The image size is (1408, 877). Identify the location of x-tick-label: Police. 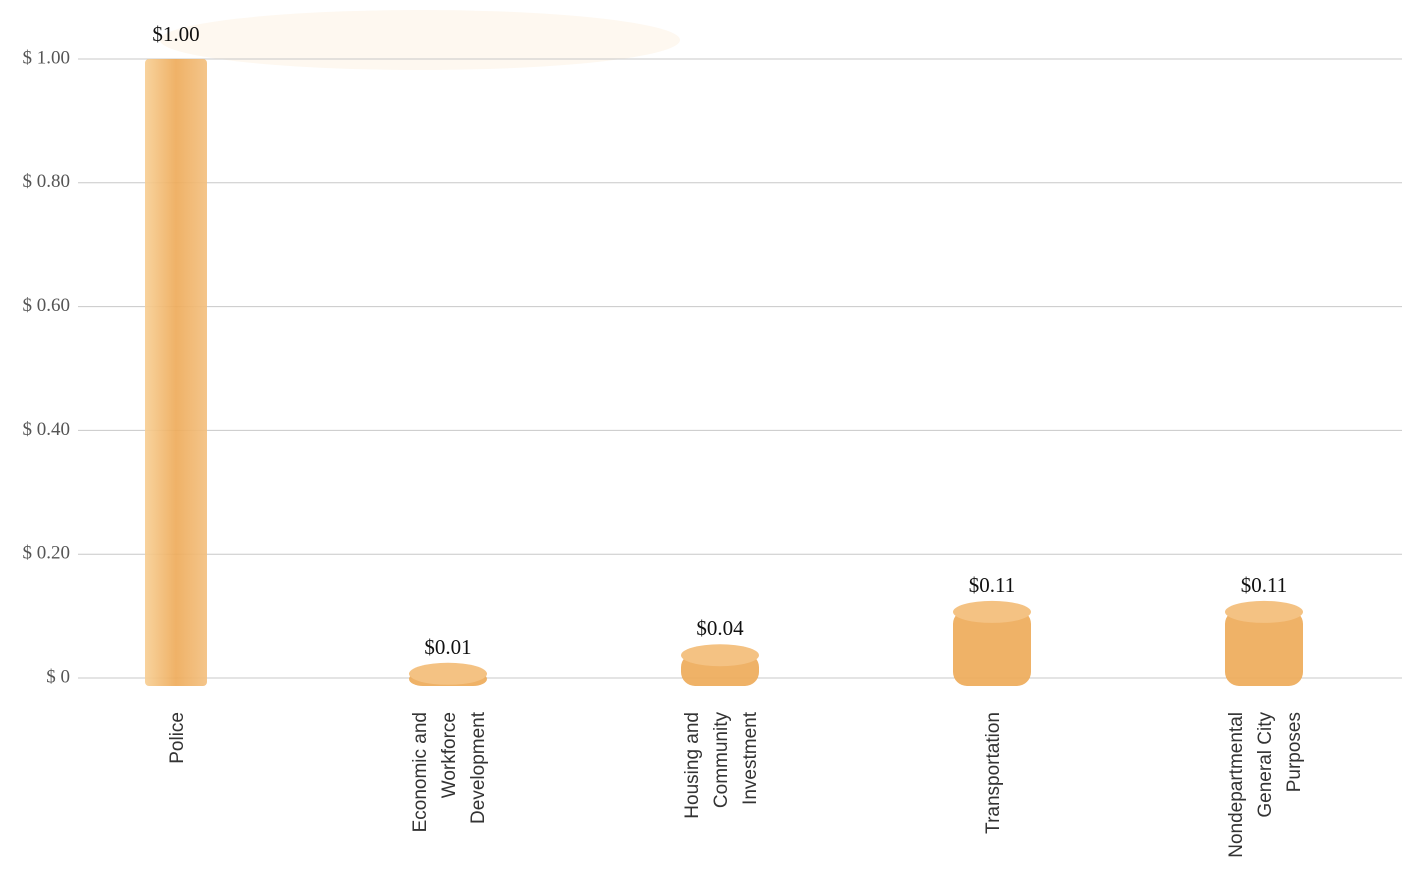
(177, 738).